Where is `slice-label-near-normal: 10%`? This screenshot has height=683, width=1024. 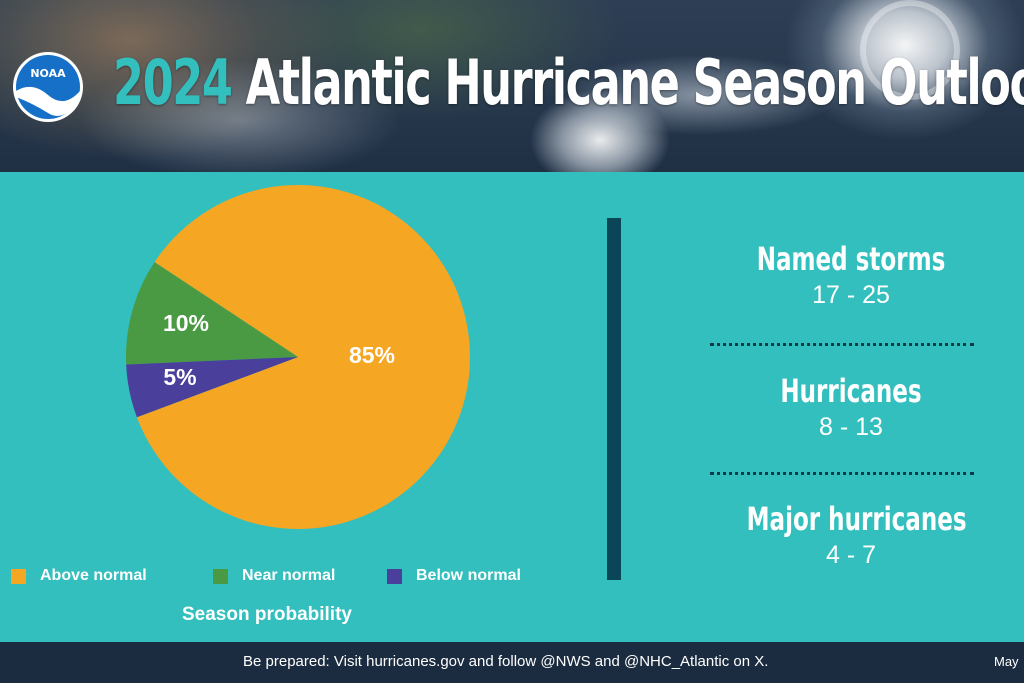
slice-label-near-normal: 10% is located at coordinates (186, 323).